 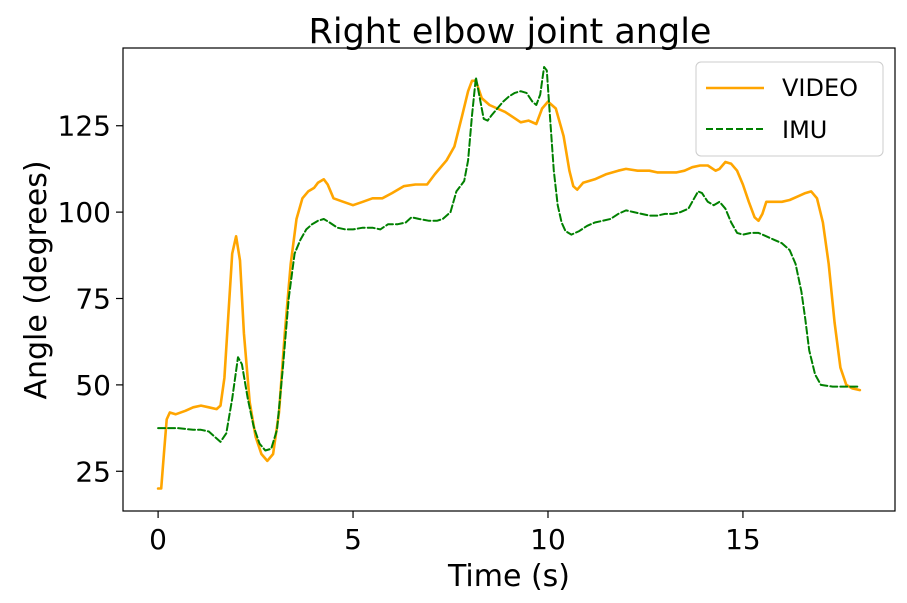 What do you see at coordinates (158, 539) in the screenshot?
I see `x-tick-label: 0` at bounding box center [158, 539].